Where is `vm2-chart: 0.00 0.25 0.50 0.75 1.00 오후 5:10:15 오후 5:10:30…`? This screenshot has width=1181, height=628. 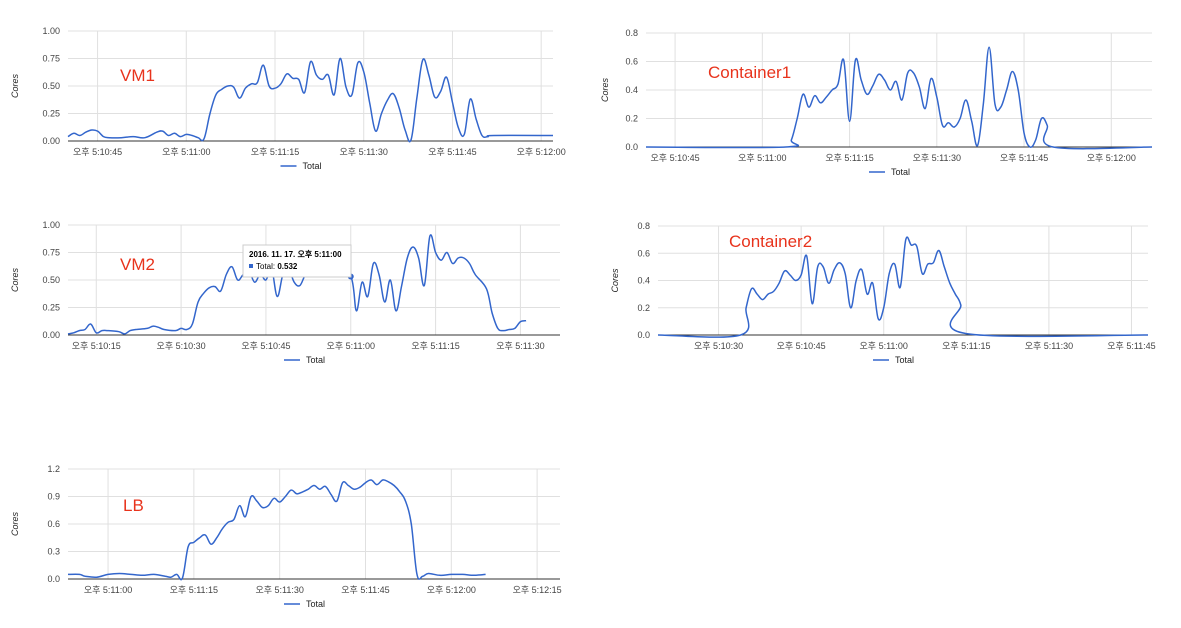 vm2-chart: 0.00 0.25 0.50 0.75 1.00 오후 5:10:15 오후 5:10:30… is located at coordinates (285, 295).